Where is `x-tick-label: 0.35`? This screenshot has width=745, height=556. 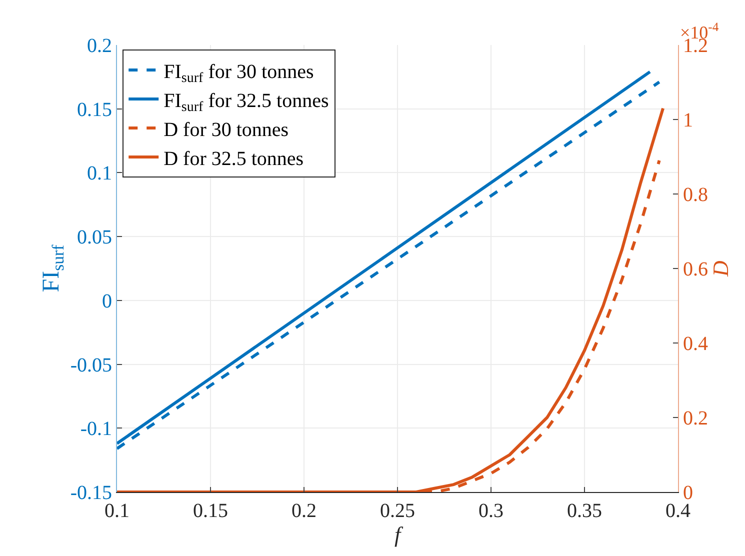
x-tick-label: 0.35 is located at coordinates (584, 511).